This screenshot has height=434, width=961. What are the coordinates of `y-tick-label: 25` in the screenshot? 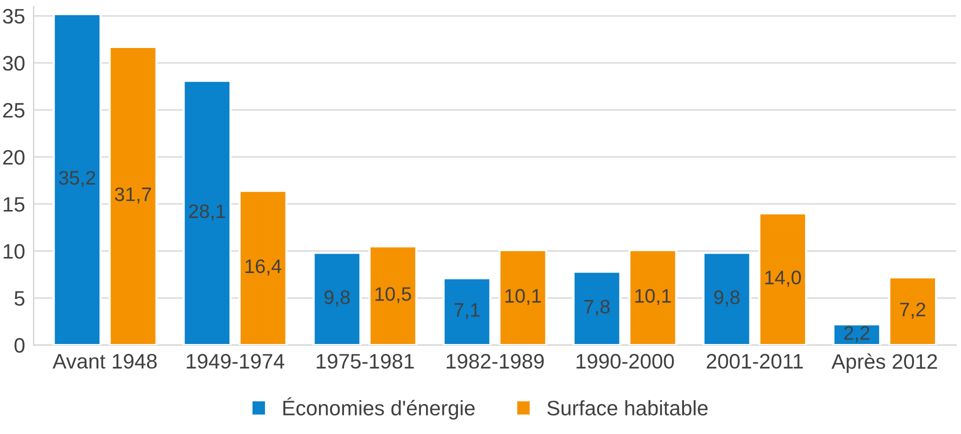 It's located at (13, 110).